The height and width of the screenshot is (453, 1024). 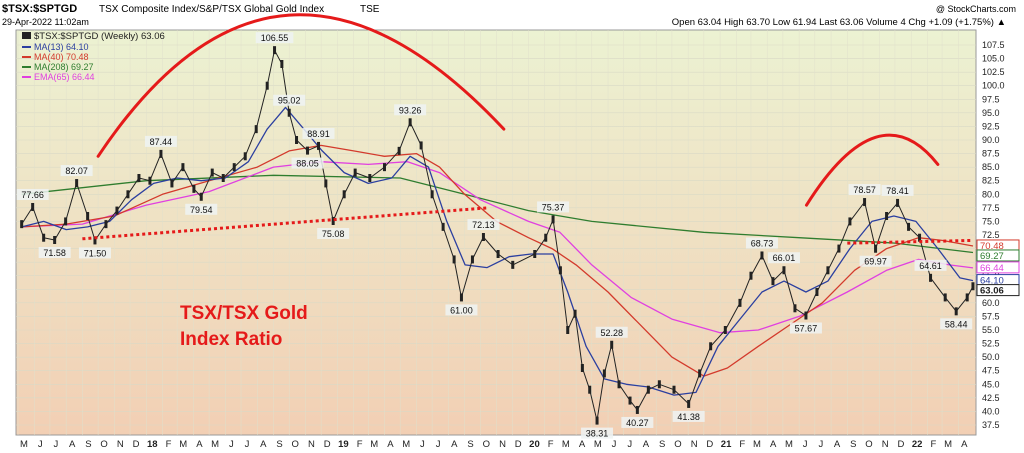 I want to click on right-tag-label: 69.27, so click(x=992, y=256).